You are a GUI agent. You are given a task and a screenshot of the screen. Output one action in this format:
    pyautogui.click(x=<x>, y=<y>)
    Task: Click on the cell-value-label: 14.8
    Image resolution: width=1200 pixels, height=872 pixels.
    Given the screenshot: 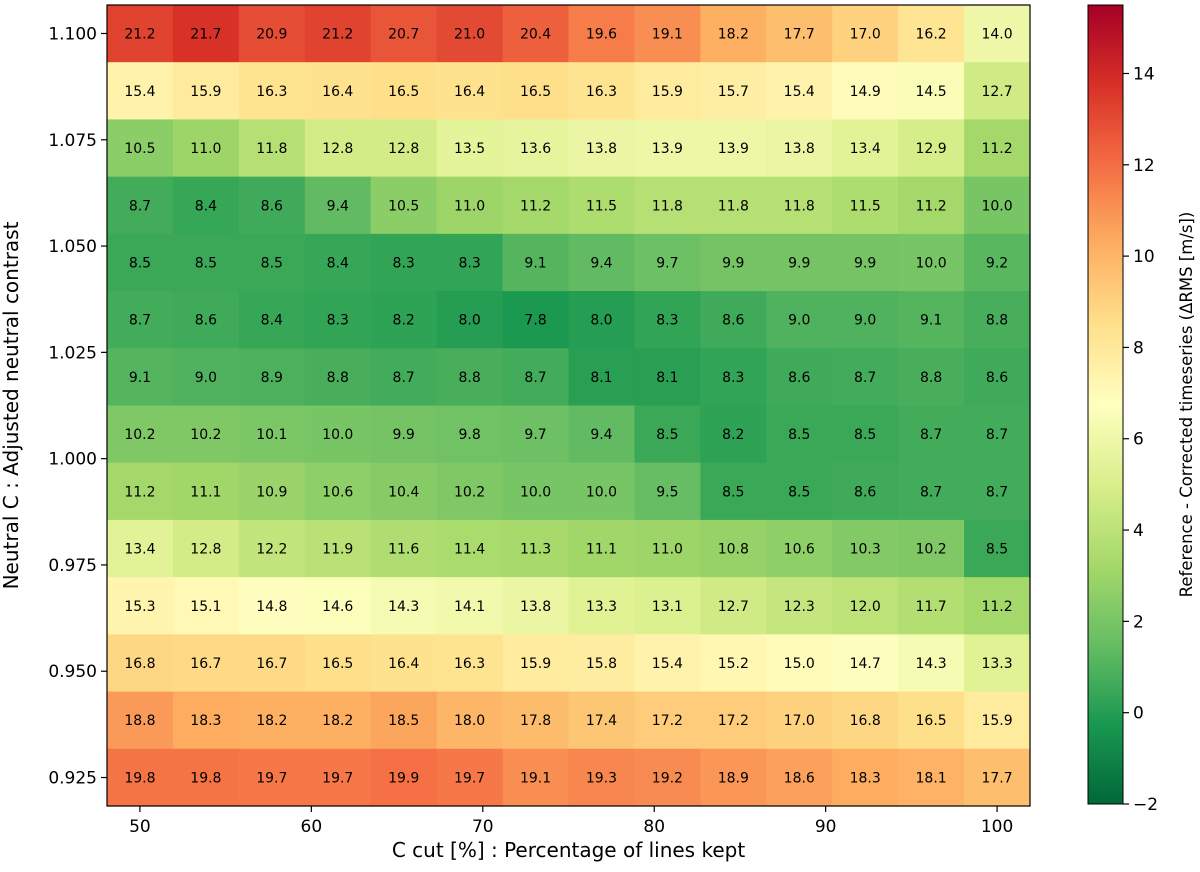 What is the action you would take?
    pyautogui.click(x=271, y=607)
    